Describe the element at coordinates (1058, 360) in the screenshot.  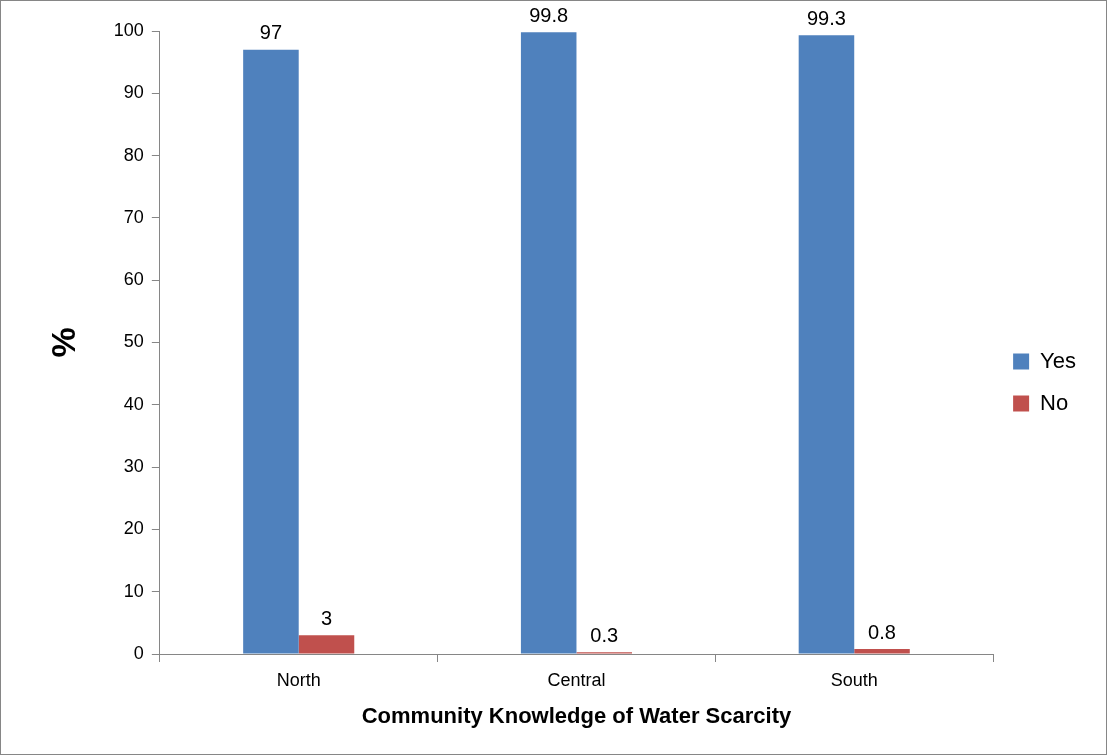
I see `legend-label: Yes` at that location.